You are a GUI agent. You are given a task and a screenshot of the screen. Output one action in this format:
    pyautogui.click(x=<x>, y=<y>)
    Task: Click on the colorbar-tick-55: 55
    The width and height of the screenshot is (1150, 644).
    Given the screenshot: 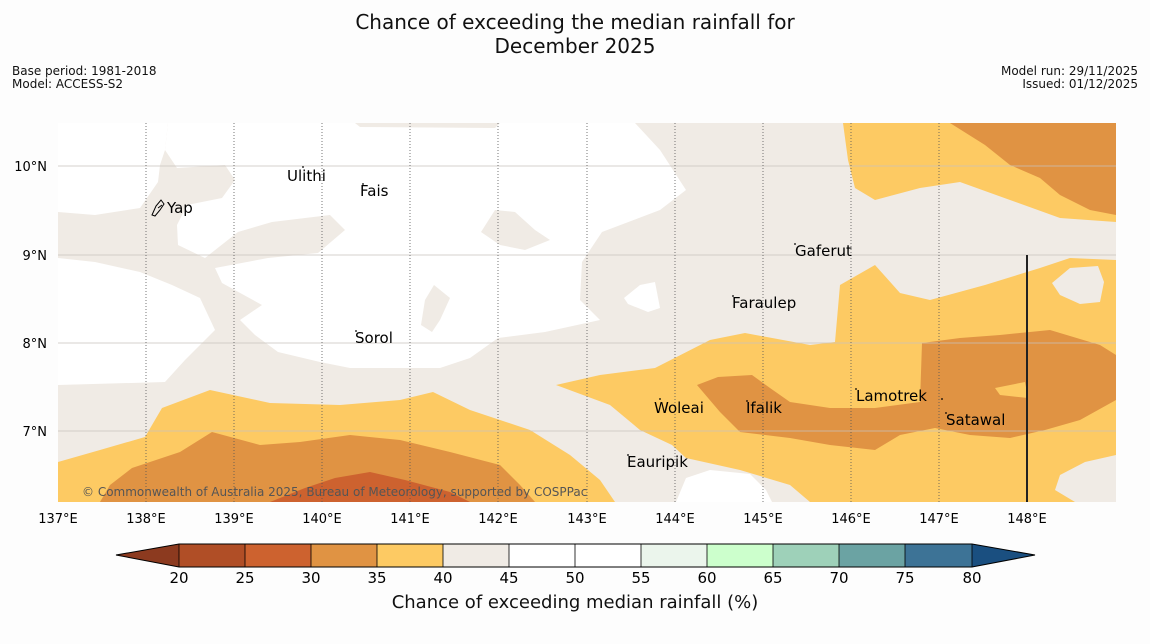 What is the action you would take?
    pyautogui.click(x=640, y=578)
    